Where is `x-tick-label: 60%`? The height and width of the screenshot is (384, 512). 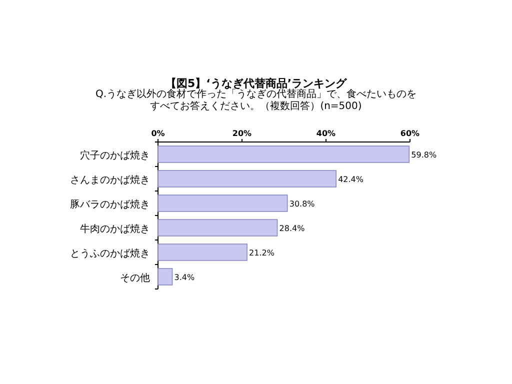 x-tick-label: 60% is located at coordinates (410, 133).